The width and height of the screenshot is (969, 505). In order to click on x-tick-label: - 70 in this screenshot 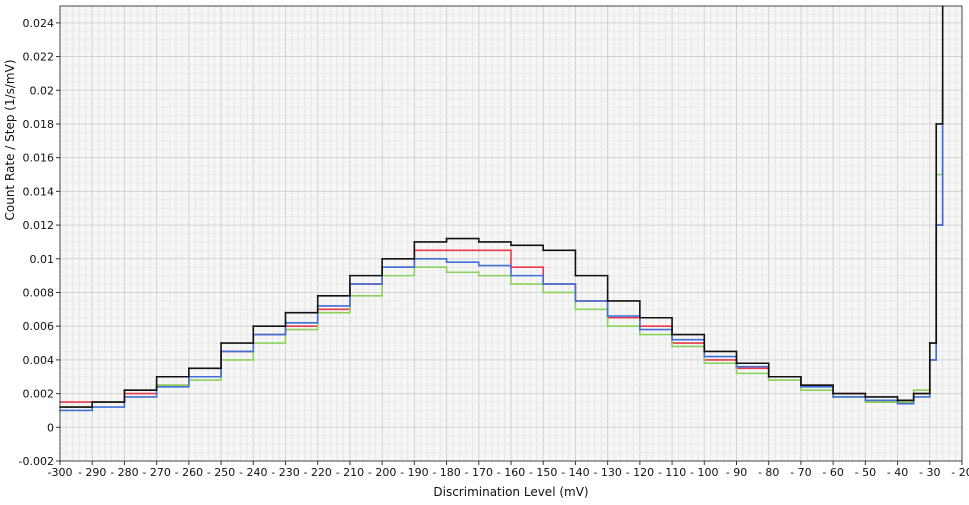, I will do `click(800, 472)`.